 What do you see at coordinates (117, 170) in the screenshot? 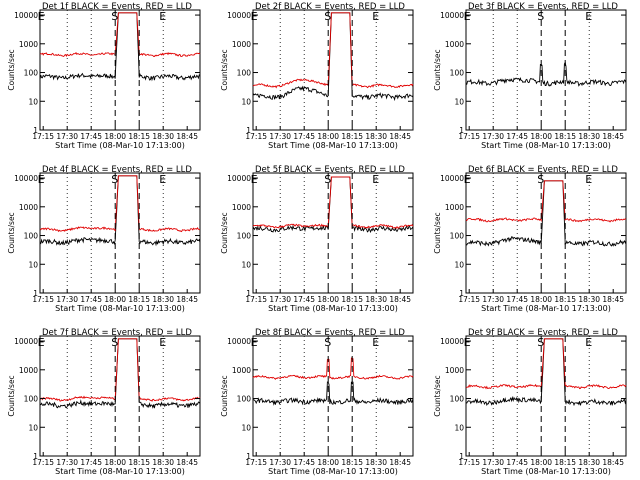
I see `panel-title: Det 4f BLACK = Events, RED = LLD` at bounding box center [117, 170].